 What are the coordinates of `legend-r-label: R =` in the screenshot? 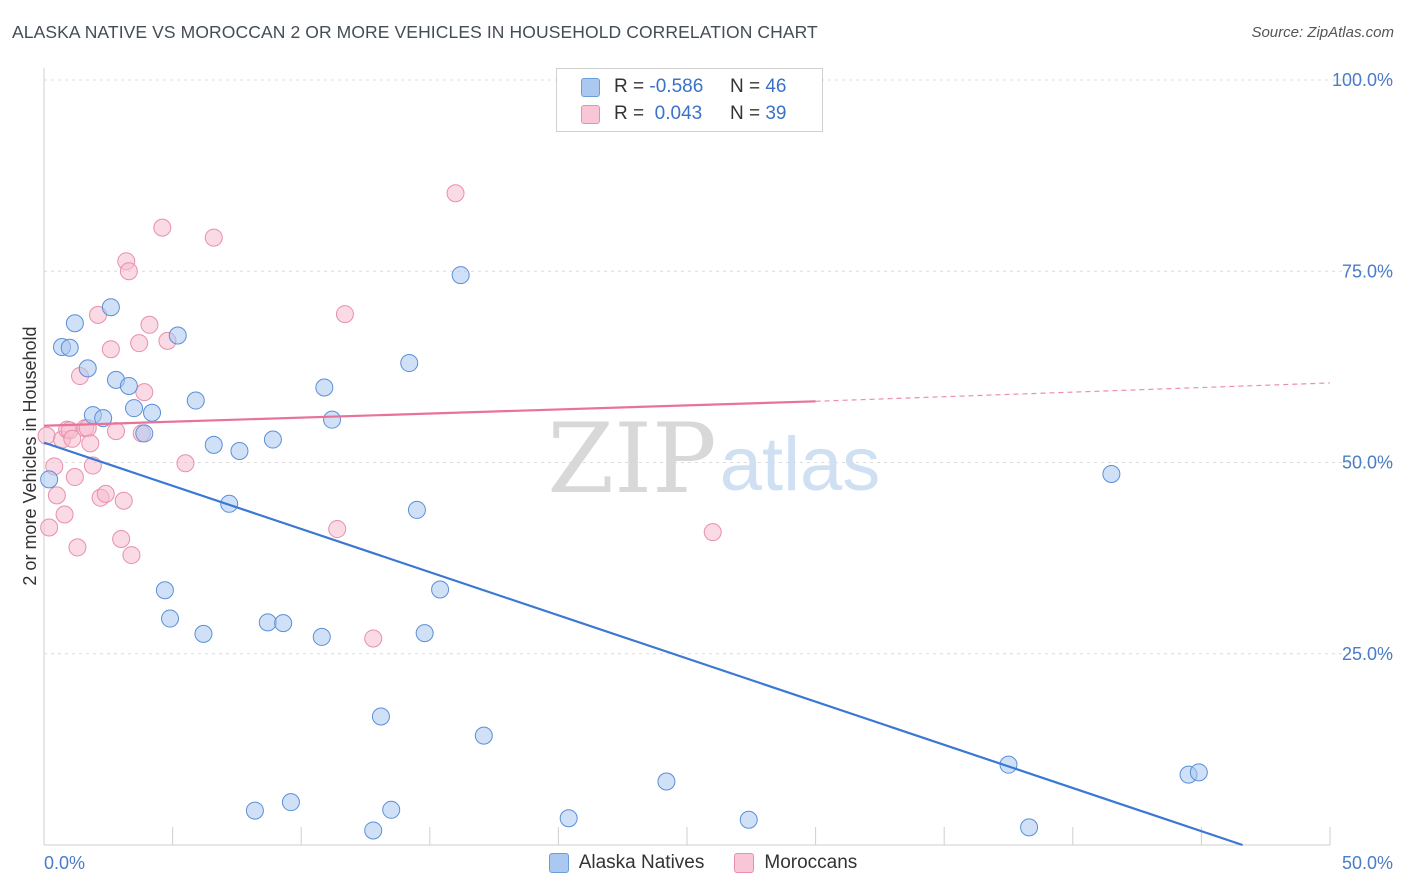 It's located at (629, 113).